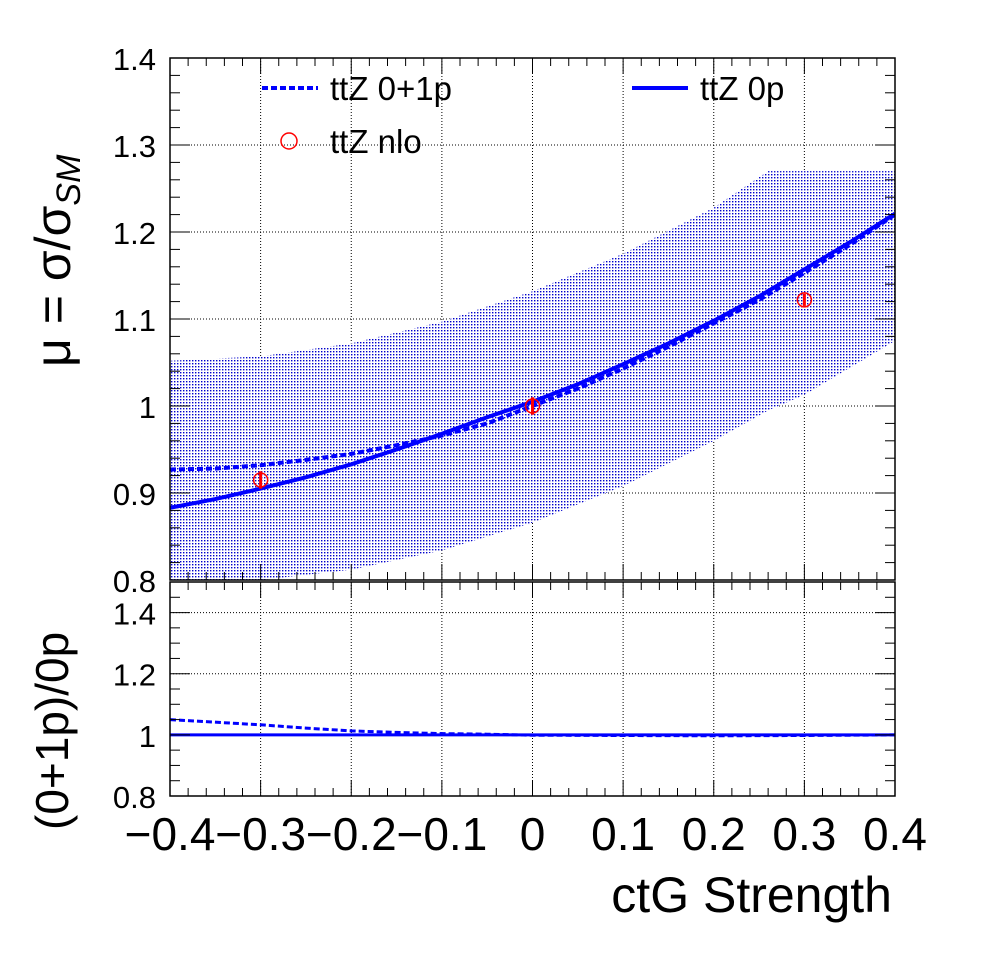  What do you see at coordinates (376, 141) in the screenshot?
I see `legend-entry-2: ttZ nlo` at bounding box center [376, 141].